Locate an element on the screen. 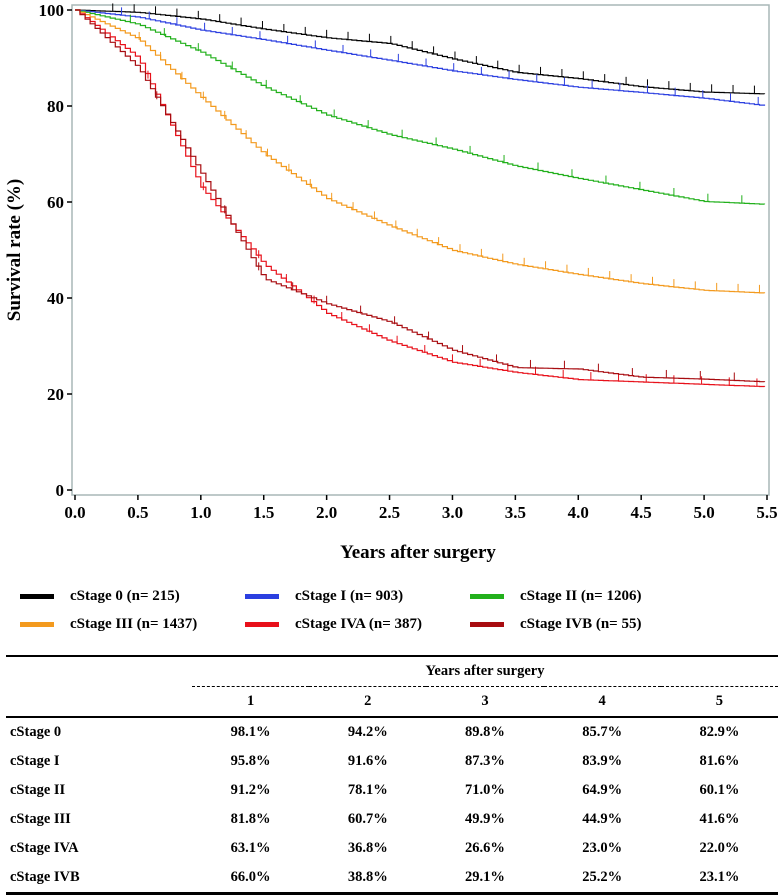 Image resolution: width=780 pixels, height=895 pixels. x-axis-label: Years after surgery is located at coordinates (418, 552).